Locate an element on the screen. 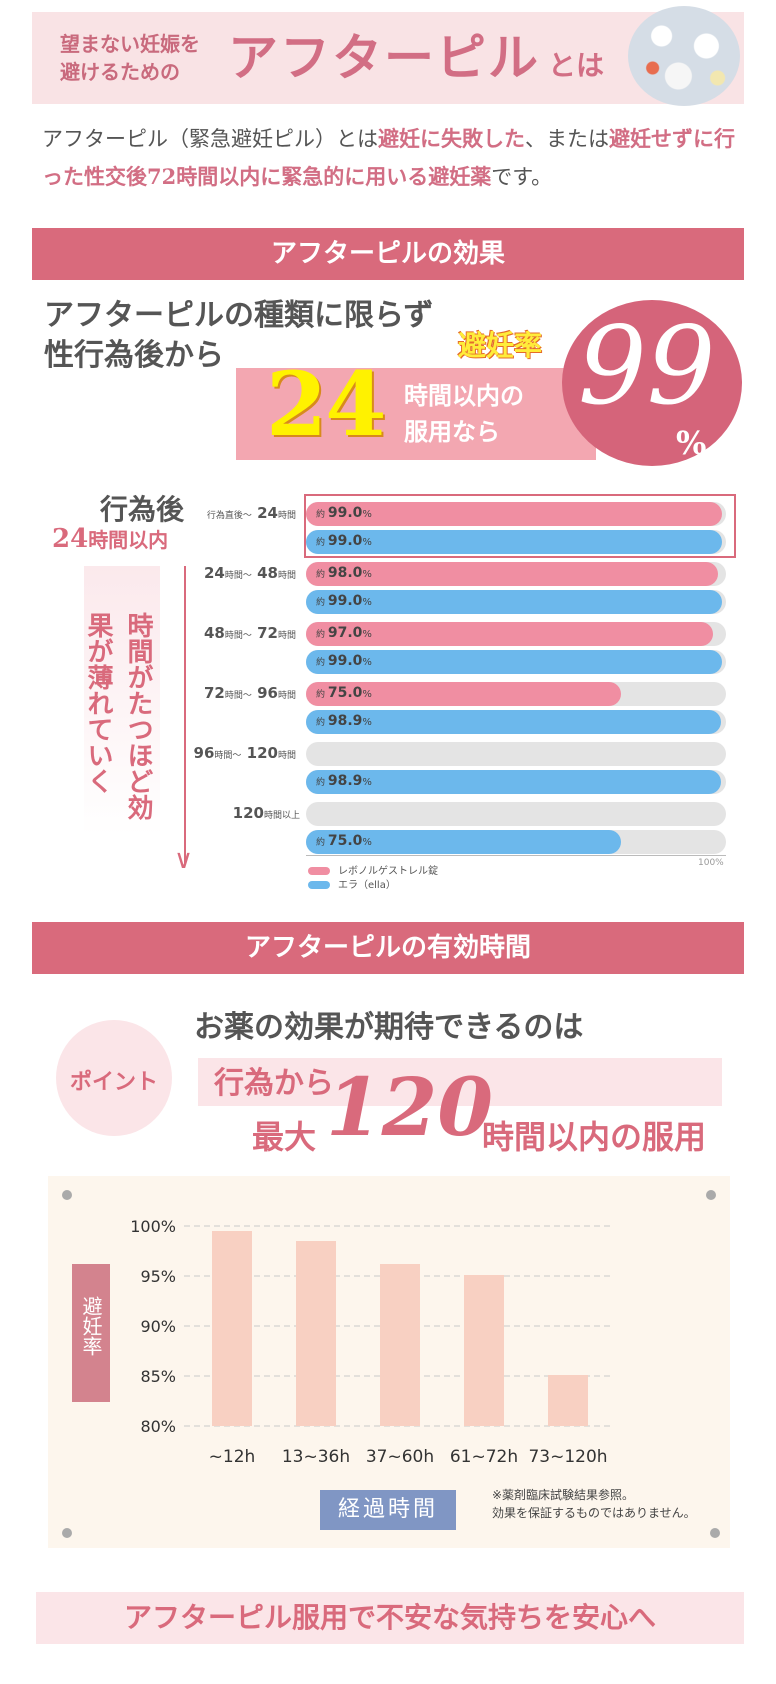 This screenshot has height=1684, width=776. bar-value-label: 約 75.0% is located at coordinates (344, 693).